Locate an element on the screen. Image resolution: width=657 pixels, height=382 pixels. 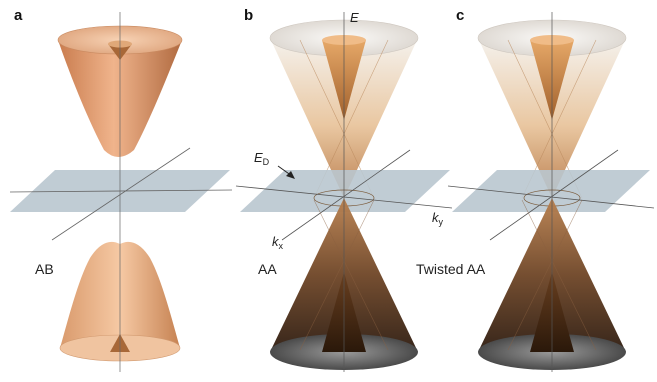
taa-ky-axis is located at coordinates (551, 197).